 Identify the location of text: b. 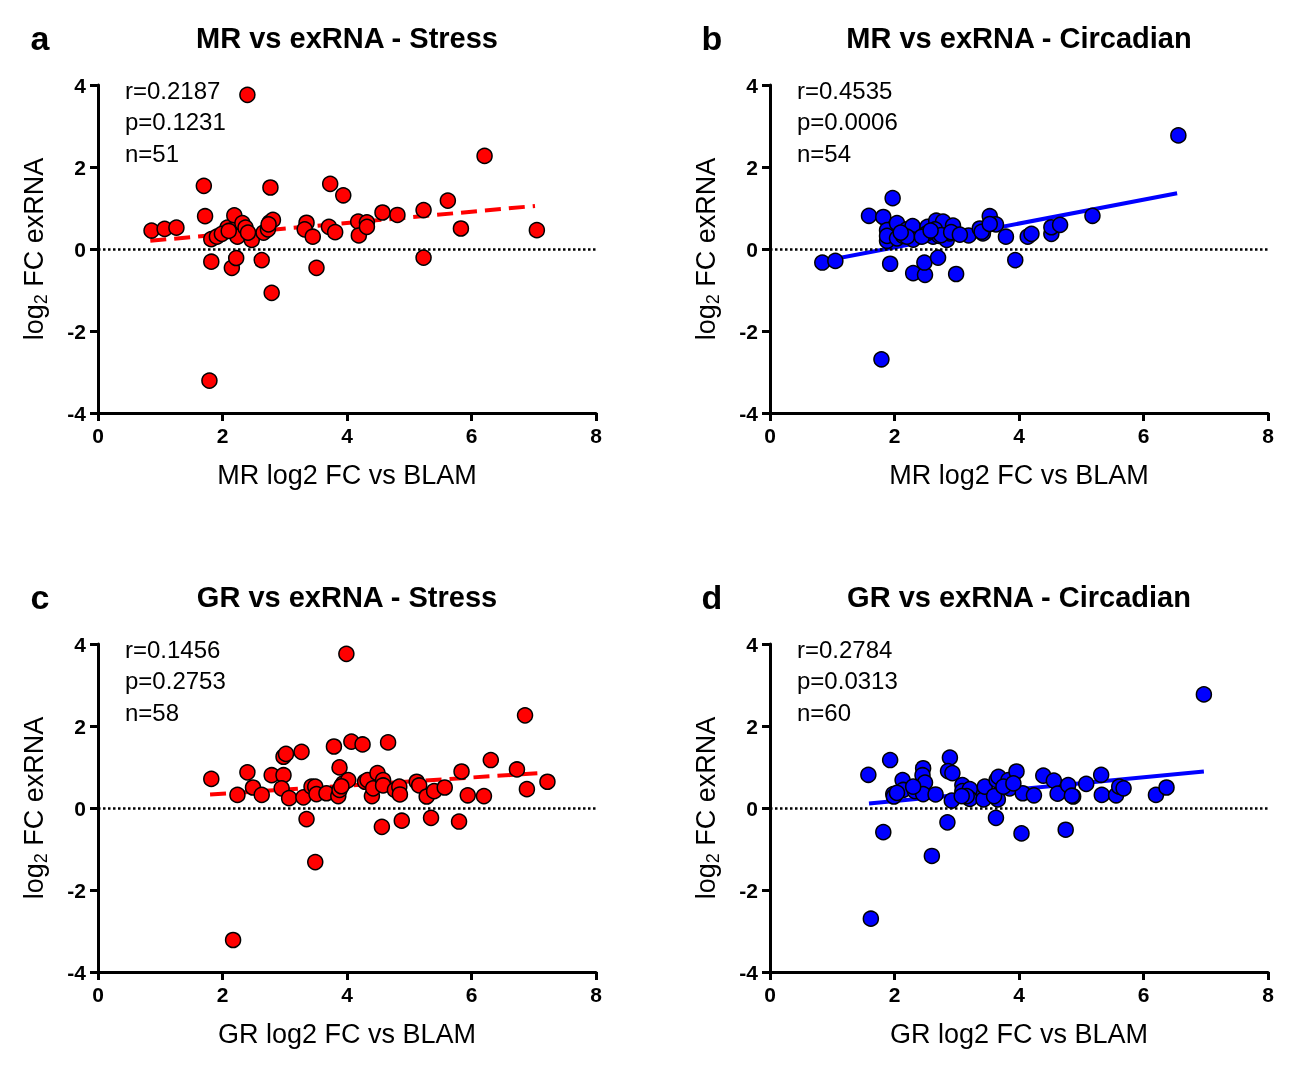
(712, 38).